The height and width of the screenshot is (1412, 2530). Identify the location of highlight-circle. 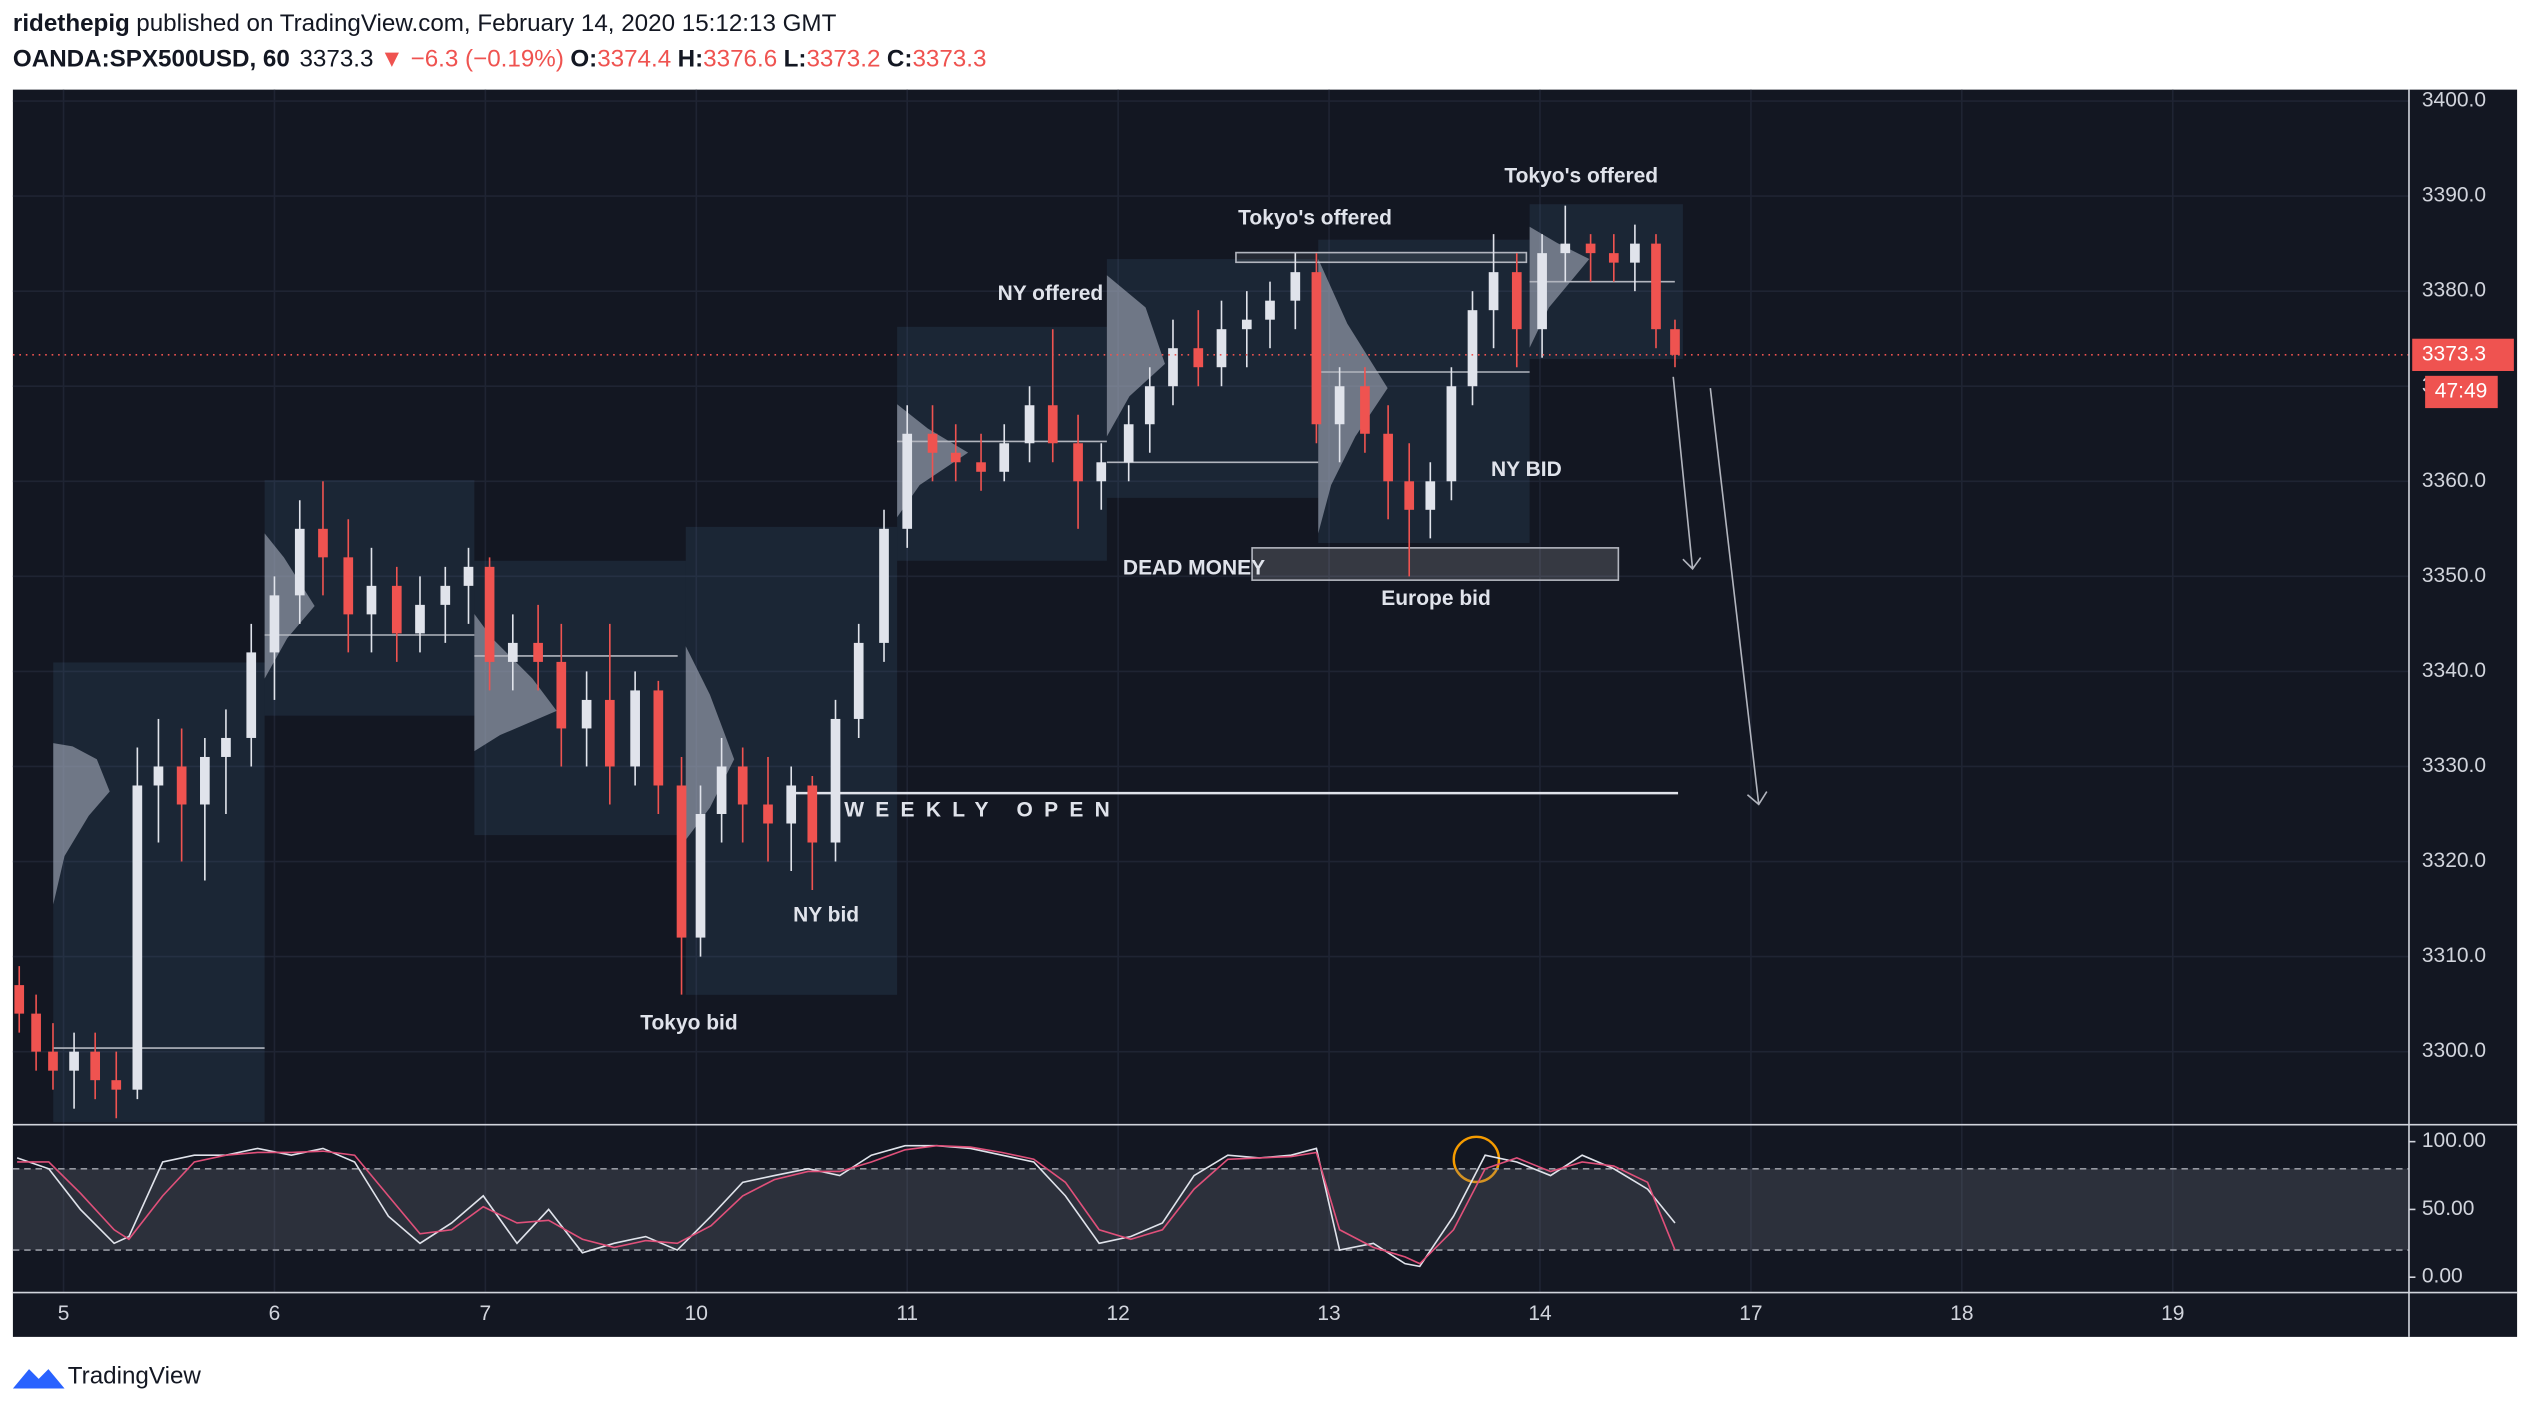
(1476, 1159).